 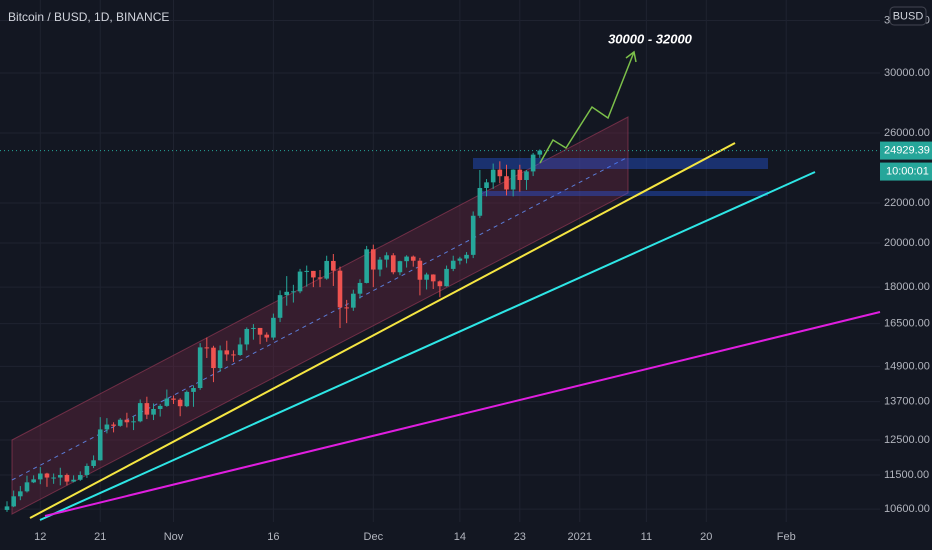 What do you see at coordinates (906, 475) in the screenshot?
I see `y-tick-label: 11500.00` at bounding box center [906, 475].